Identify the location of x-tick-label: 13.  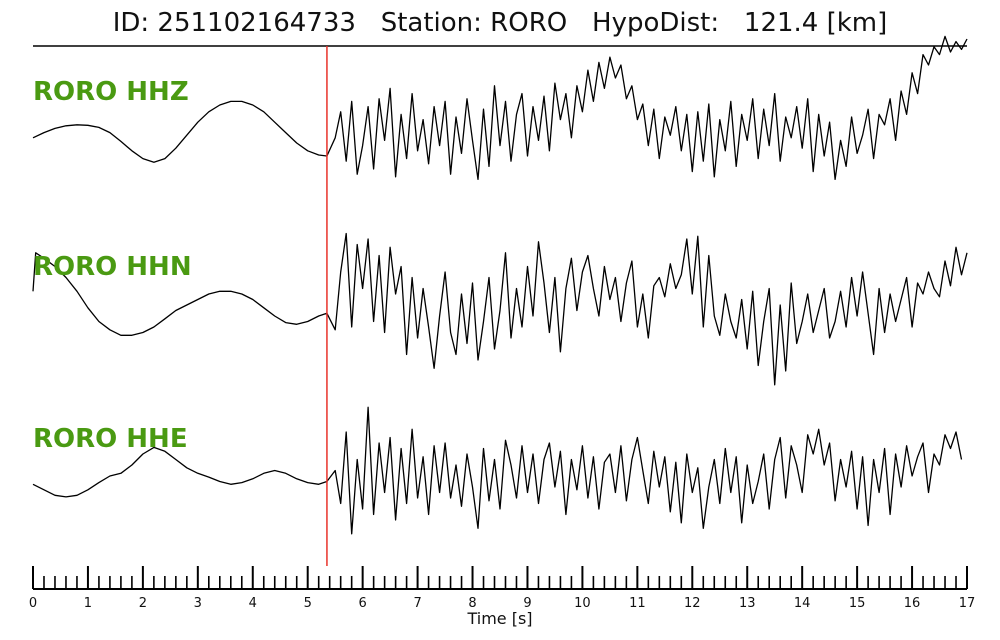
(747, 603).